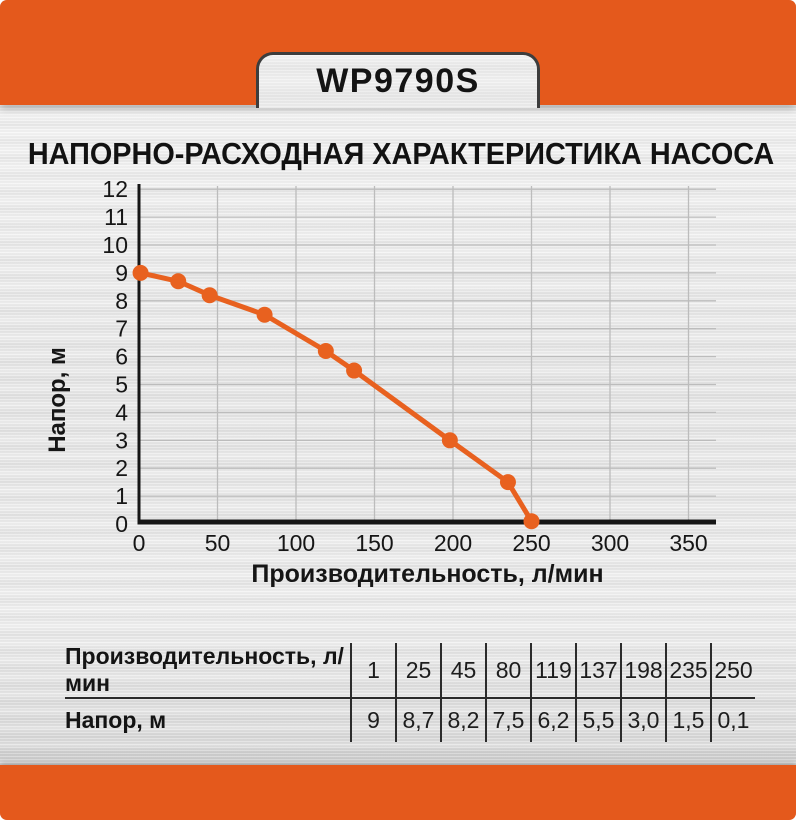 The image size is (796, 820). Describe the element at coordinates (688, 670) in the screenshot. I see `table-value-cell: 235` at that location.